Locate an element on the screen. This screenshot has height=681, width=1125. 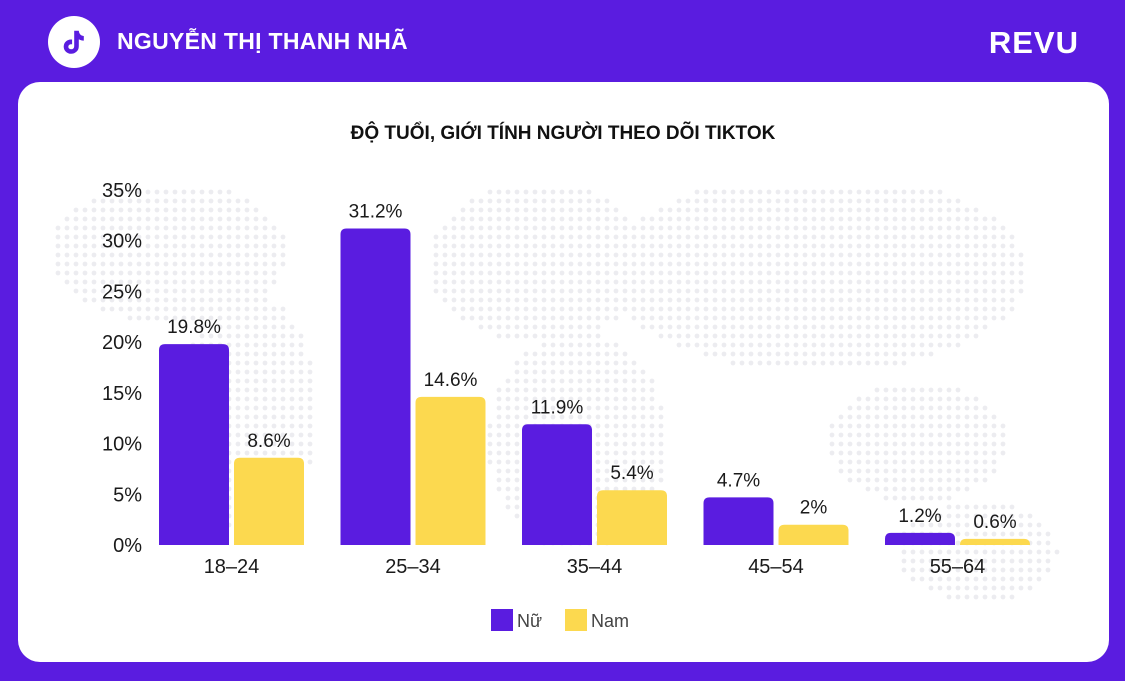
legend-label: Nam is located at coordinates (610, 621).